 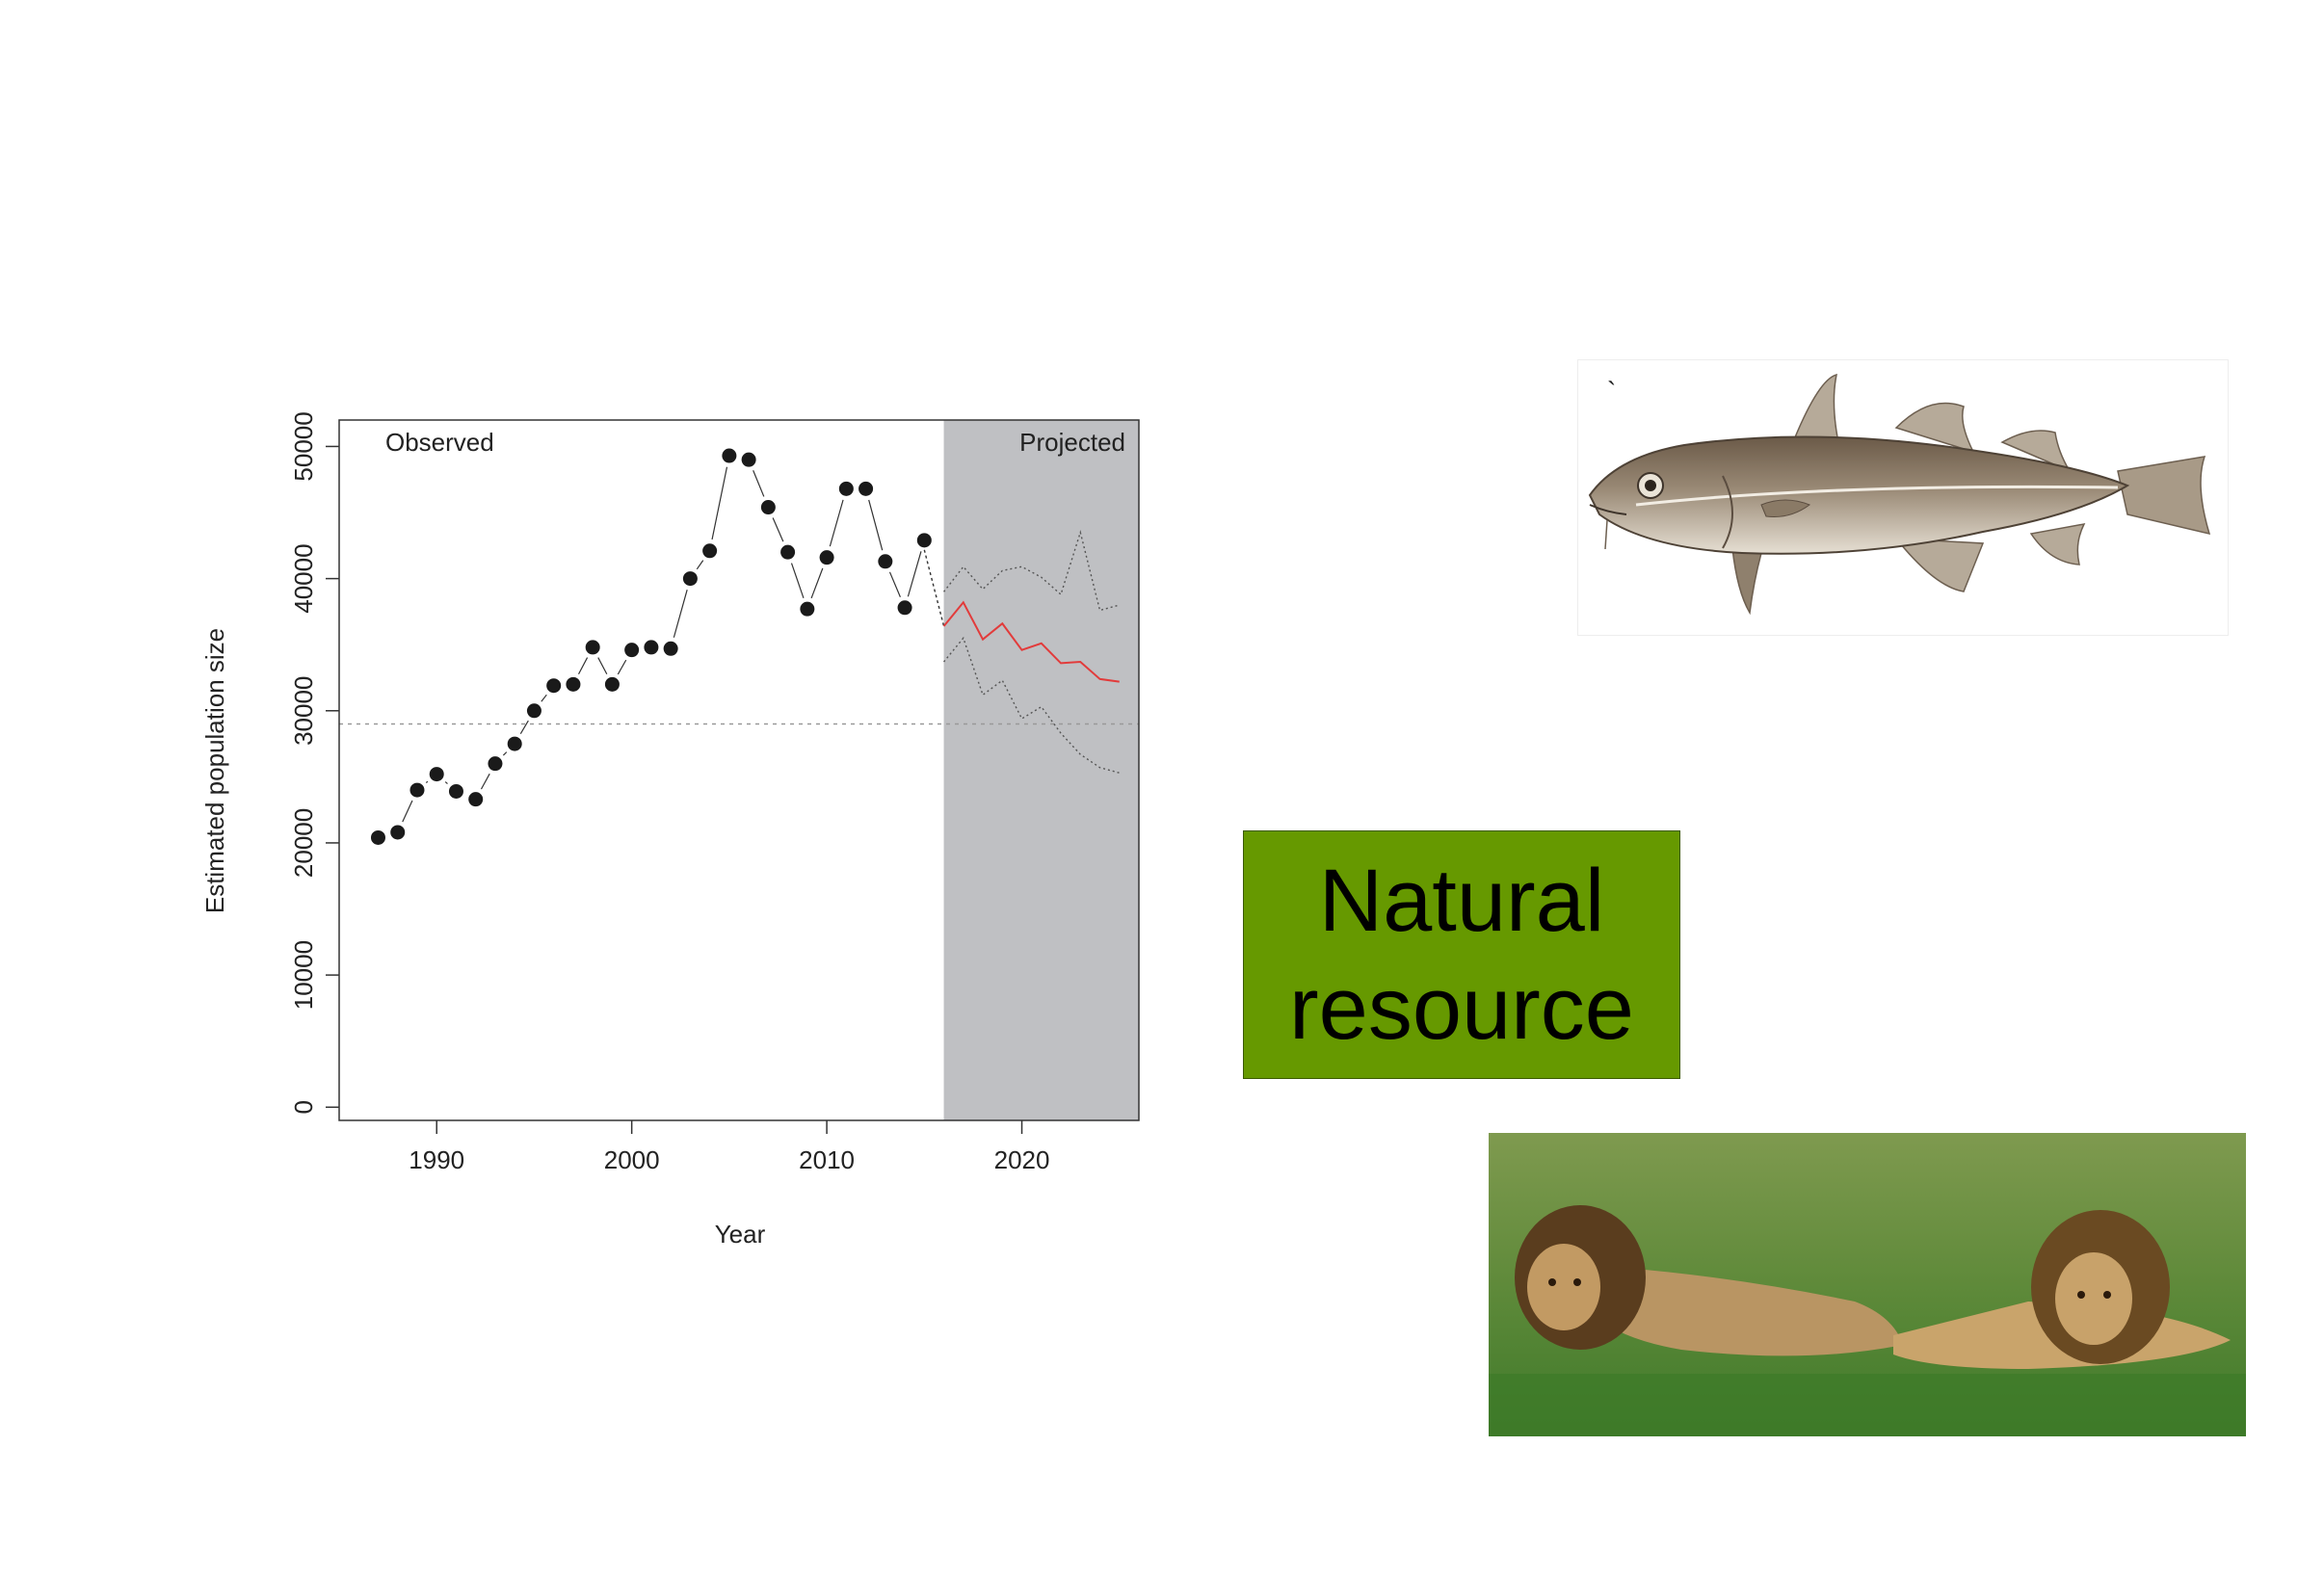 I want to click on natural-resource-label: Natural resource, so click(x=1462, y=955).